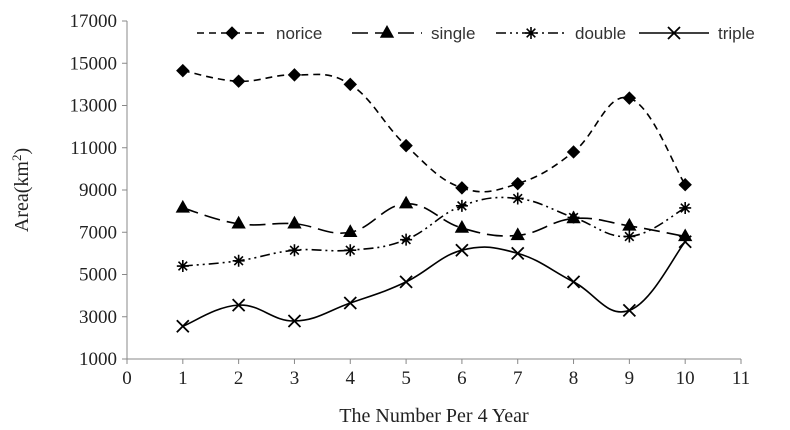 The image size is (790, 430). Describe the element at coordinates (736, 33) in the screenshot. I see `legend-label: triple` at that location.